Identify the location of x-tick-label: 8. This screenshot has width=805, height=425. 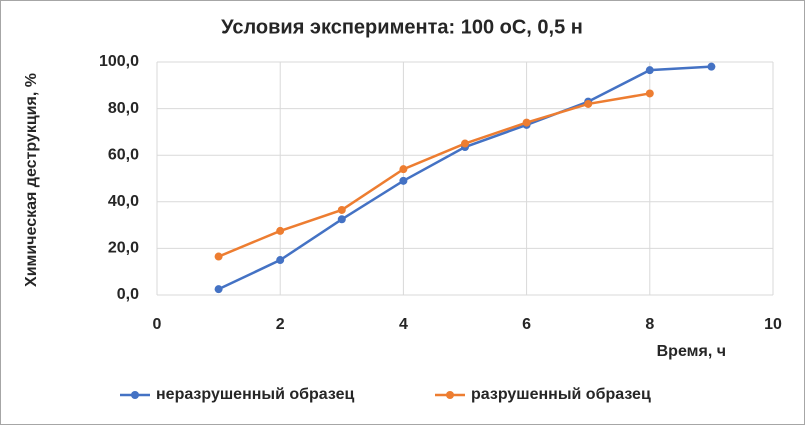
(649, 324).